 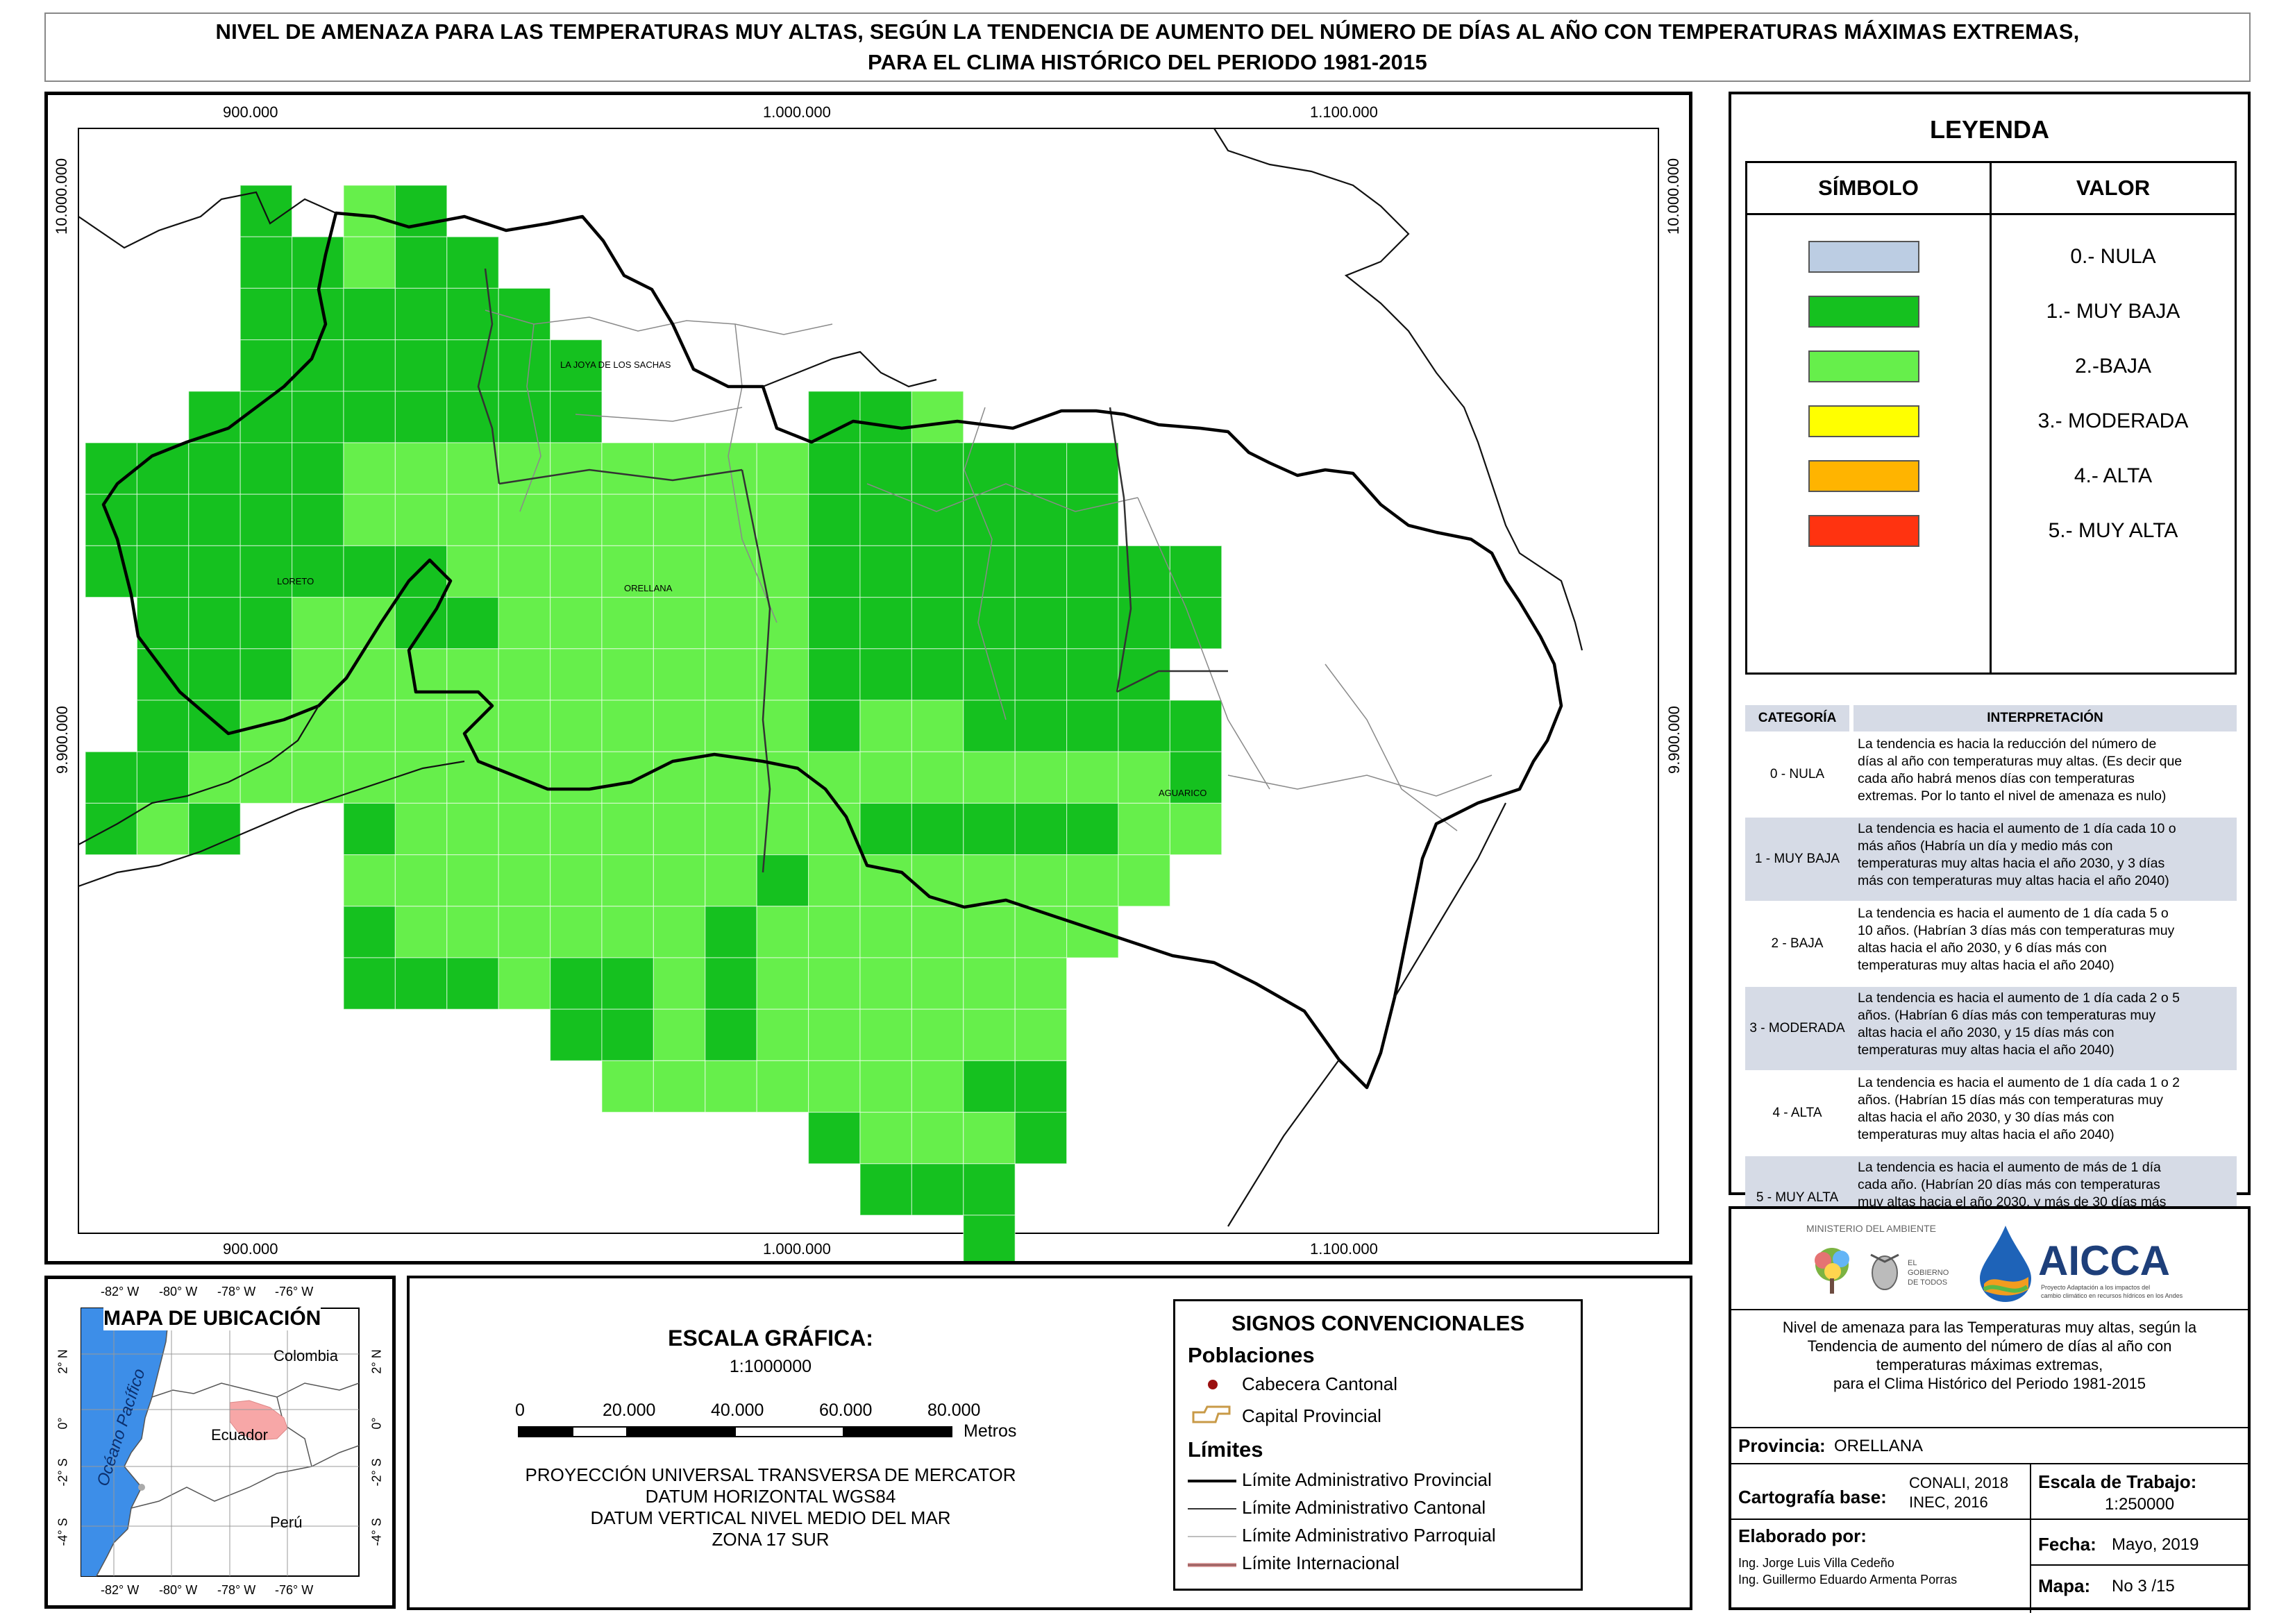 I want to click on projection-line3: DATUM VERTICAL NIVEL MEDIO DEL MAR, so click(x=770, y=1518).